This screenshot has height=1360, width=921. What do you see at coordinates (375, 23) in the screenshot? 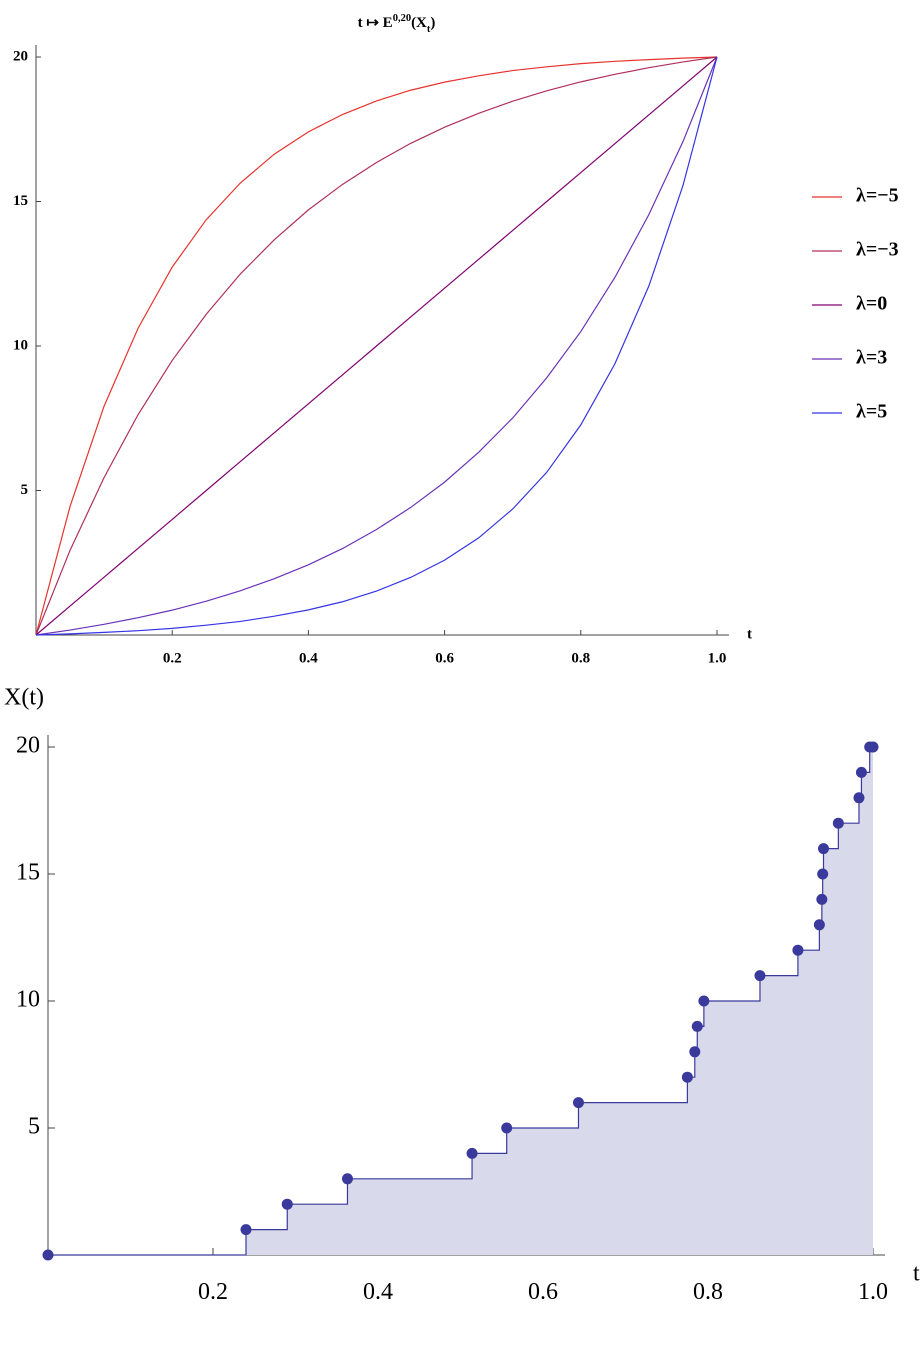
I see `title-part: t ↦ E` at bounding box center [375, 23].